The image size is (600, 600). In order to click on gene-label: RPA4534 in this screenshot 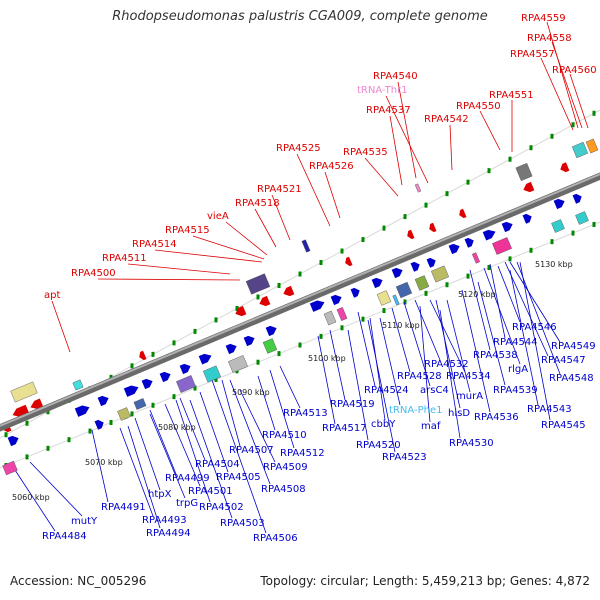, I will do `click(468, 376)`.